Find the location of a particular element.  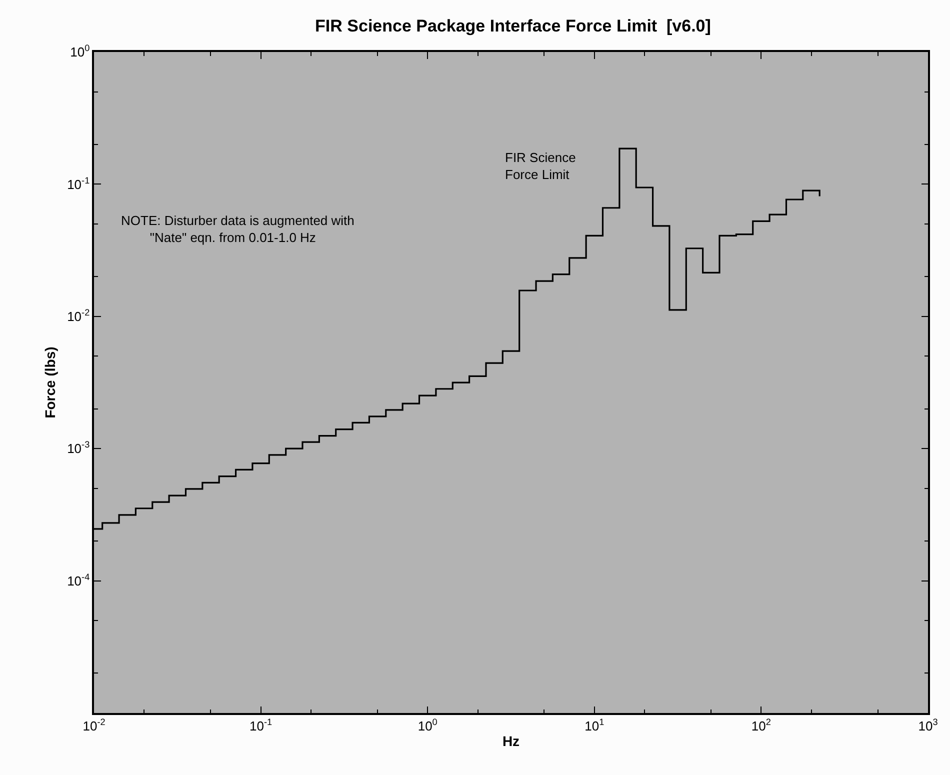

y-tick-label: 10$^{-2}$ is located at coordinates (78, 315).